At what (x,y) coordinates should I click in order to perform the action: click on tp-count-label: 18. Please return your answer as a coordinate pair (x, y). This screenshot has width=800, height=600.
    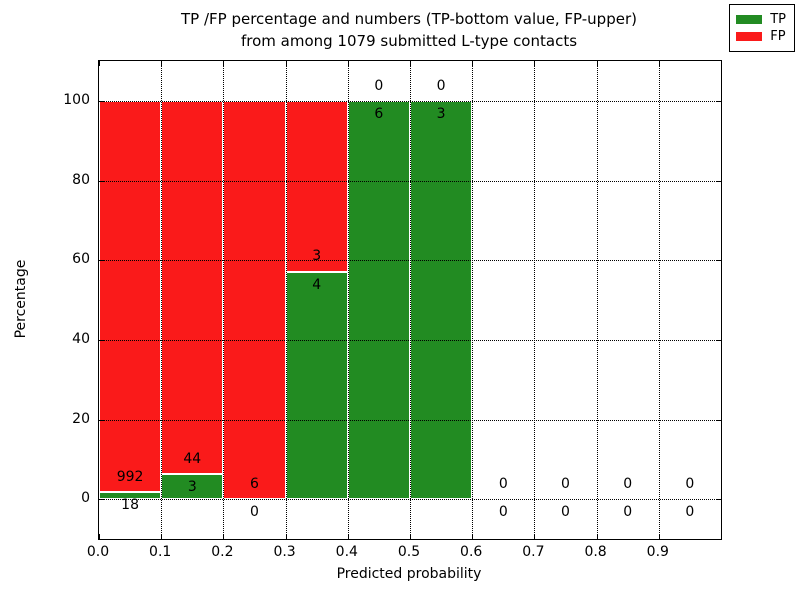
    Looking at the image, I should click on (130, 505).